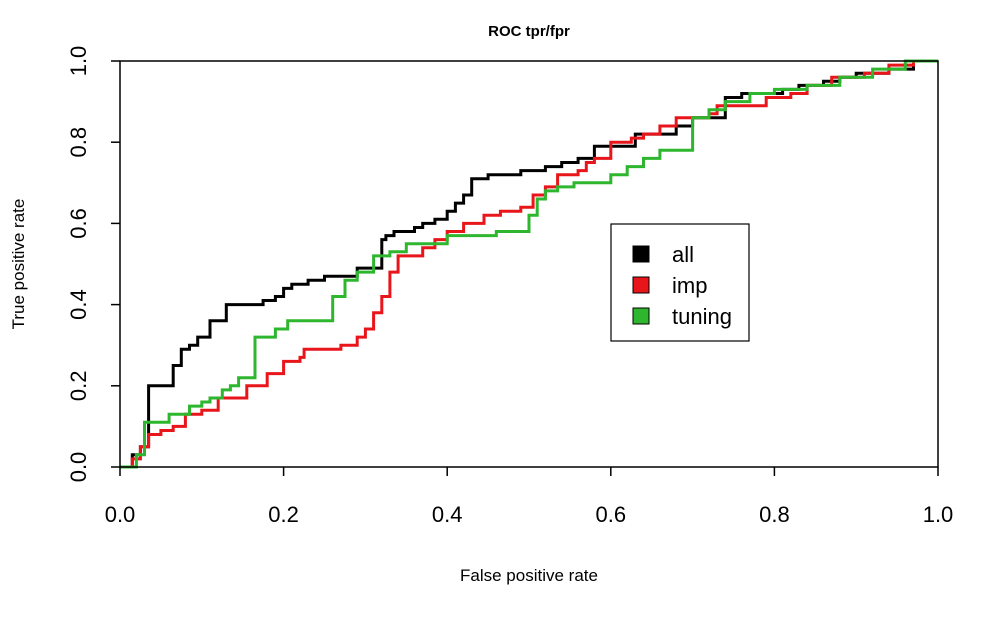 The width and height of the screenshot is (1000, 618). Describe the element at coordinates (447, 514) in the screenshot. I see `x-tick-label: 0.4` at that location.